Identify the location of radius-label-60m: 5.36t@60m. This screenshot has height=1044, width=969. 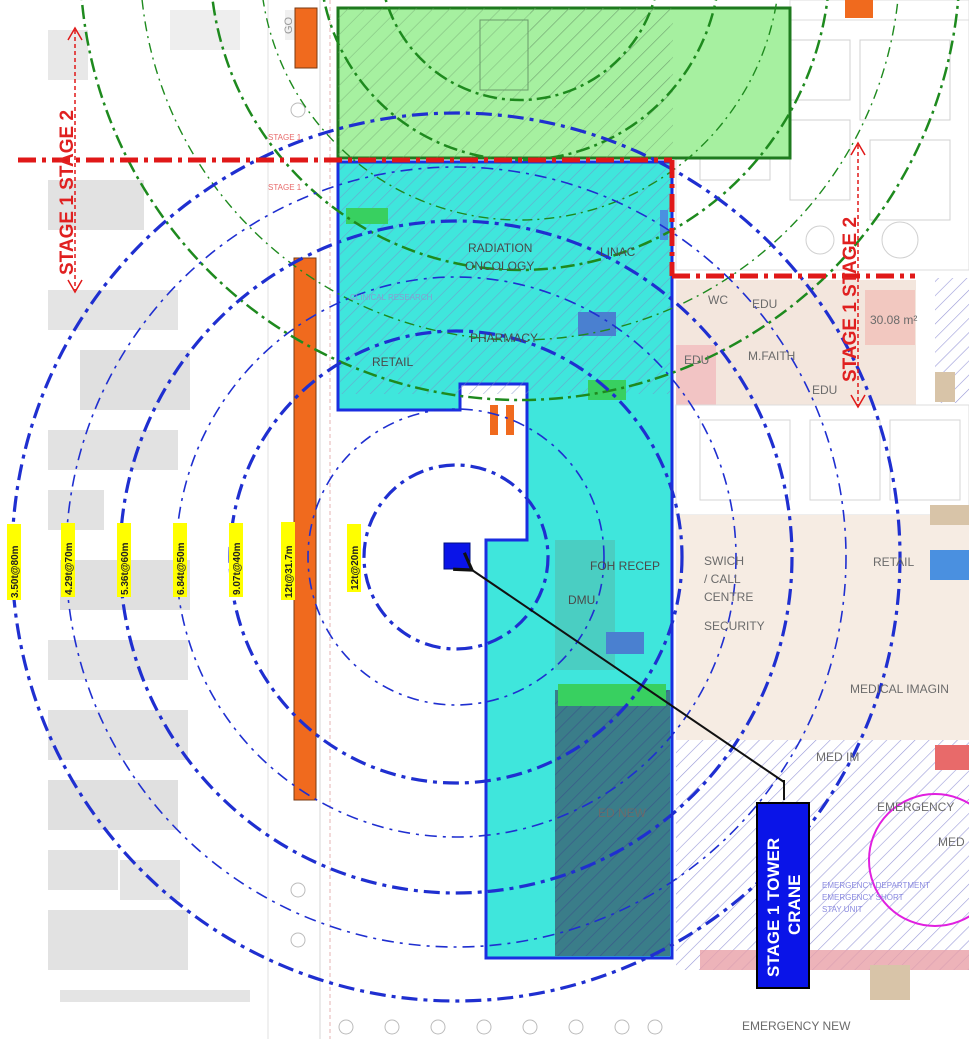
(125, 568).